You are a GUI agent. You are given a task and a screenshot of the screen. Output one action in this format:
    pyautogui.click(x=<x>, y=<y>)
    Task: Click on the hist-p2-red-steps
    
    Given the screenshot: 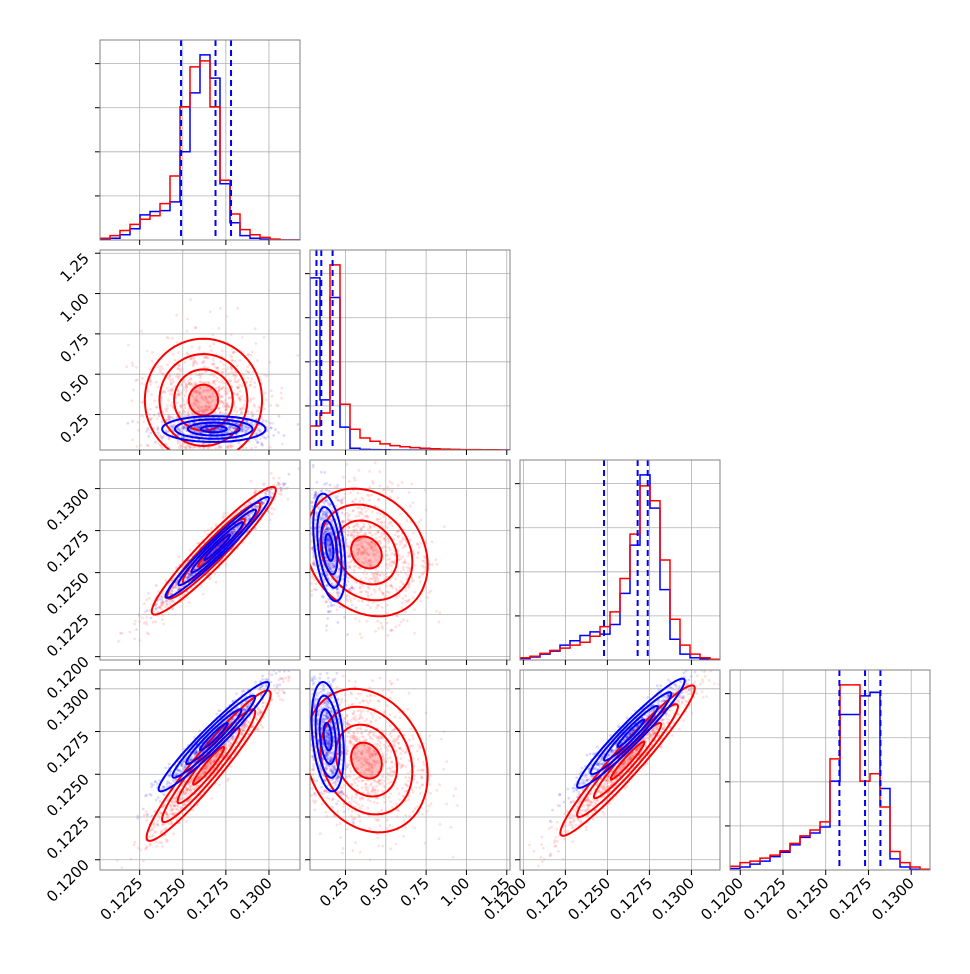 What is the action you would take?
    pyautogui.click(x=620, y=573)
    